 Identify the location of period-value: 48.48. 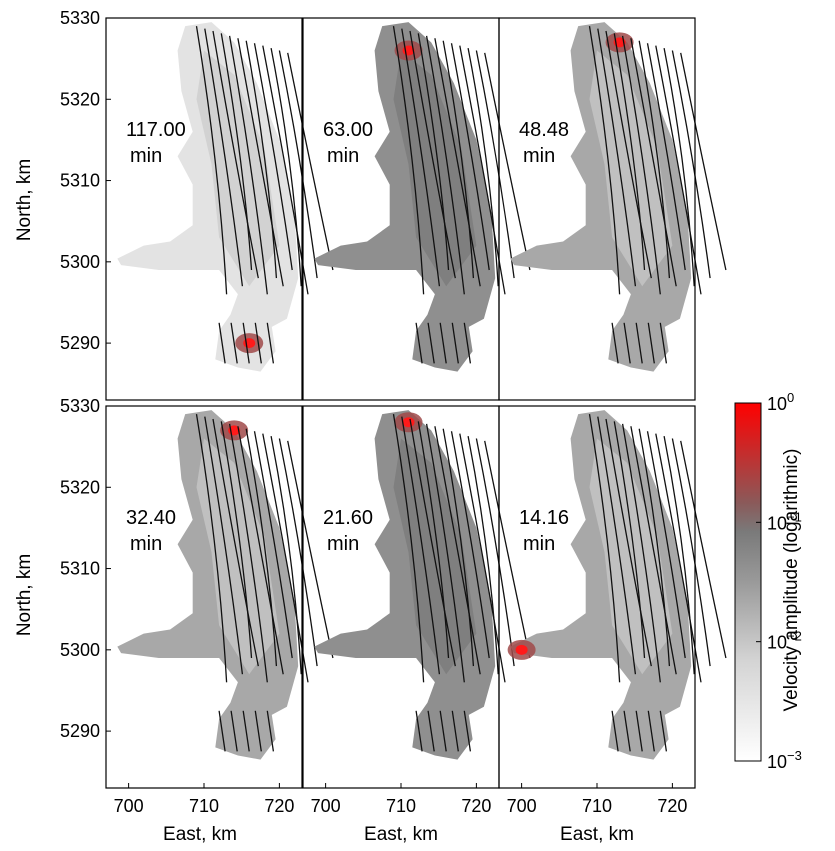
(544, 130).